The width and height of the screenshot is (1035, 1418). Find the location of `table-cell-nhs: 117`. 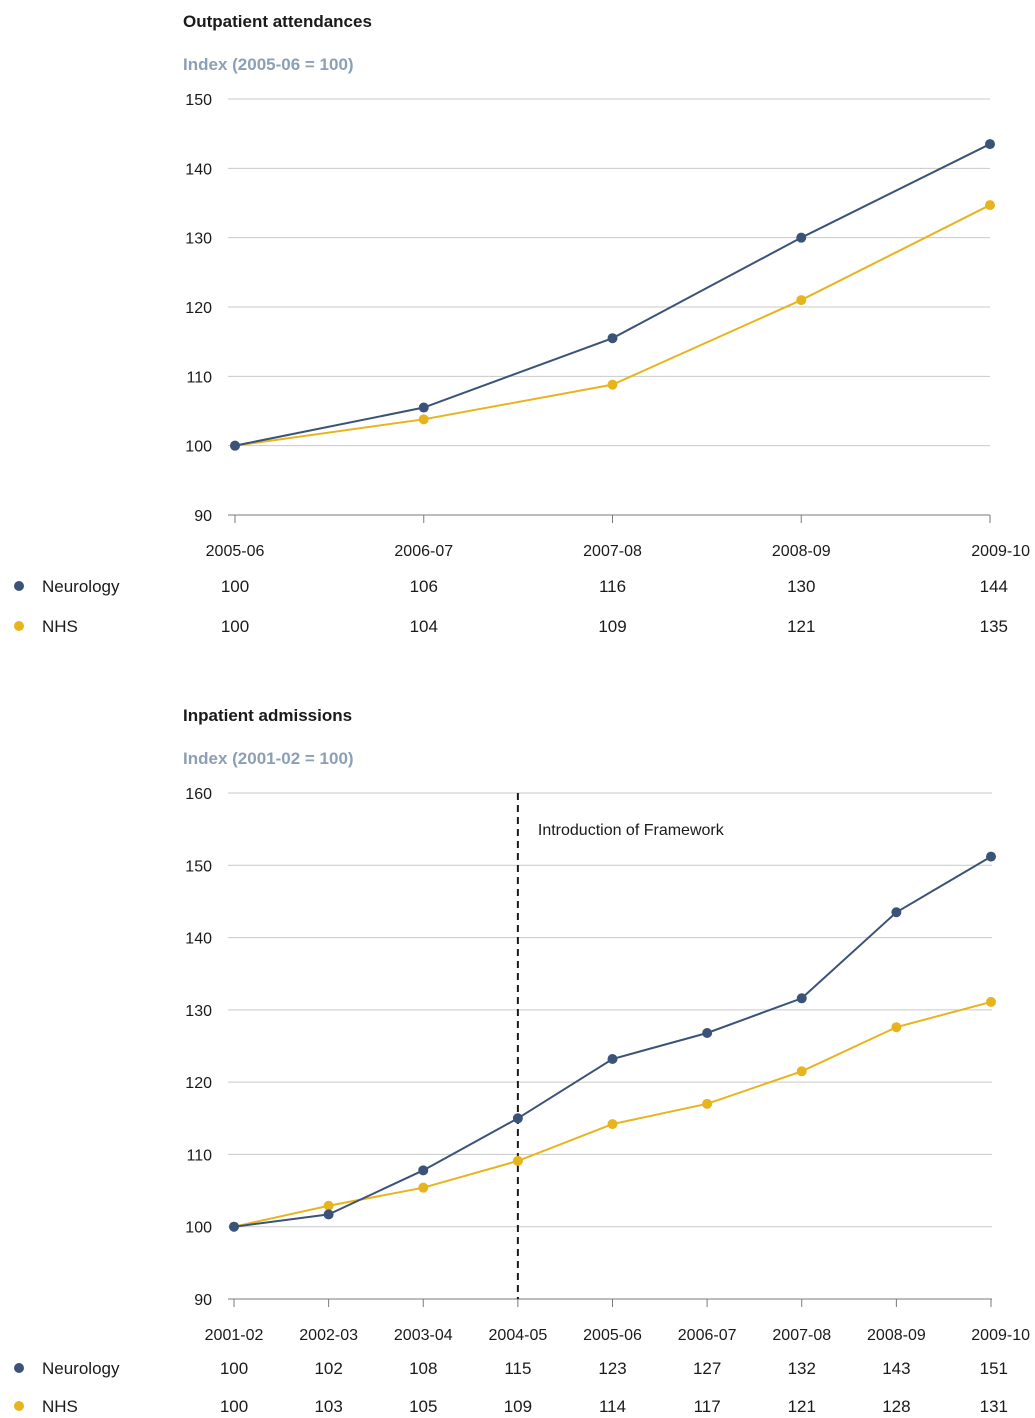

table-cell-nhs: 117 is located at coordinates (707, 1406).